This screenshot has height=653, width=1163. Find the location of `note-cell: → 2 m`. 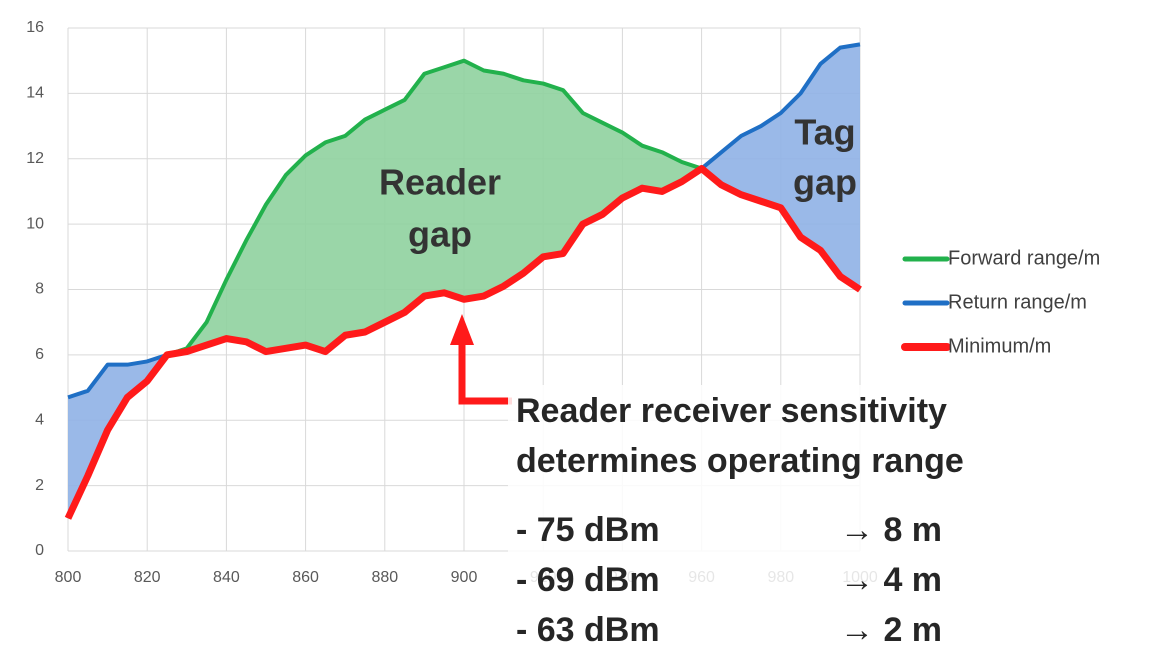

note-cell: → 2 m is located at coordinates (891, 630).